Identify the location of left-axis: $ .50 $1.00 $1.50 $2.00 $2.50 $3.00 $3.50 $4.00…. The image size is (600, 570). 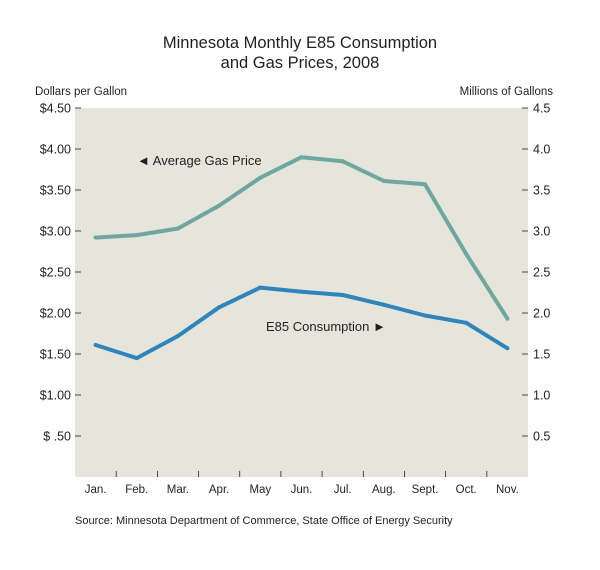
(60, 273).